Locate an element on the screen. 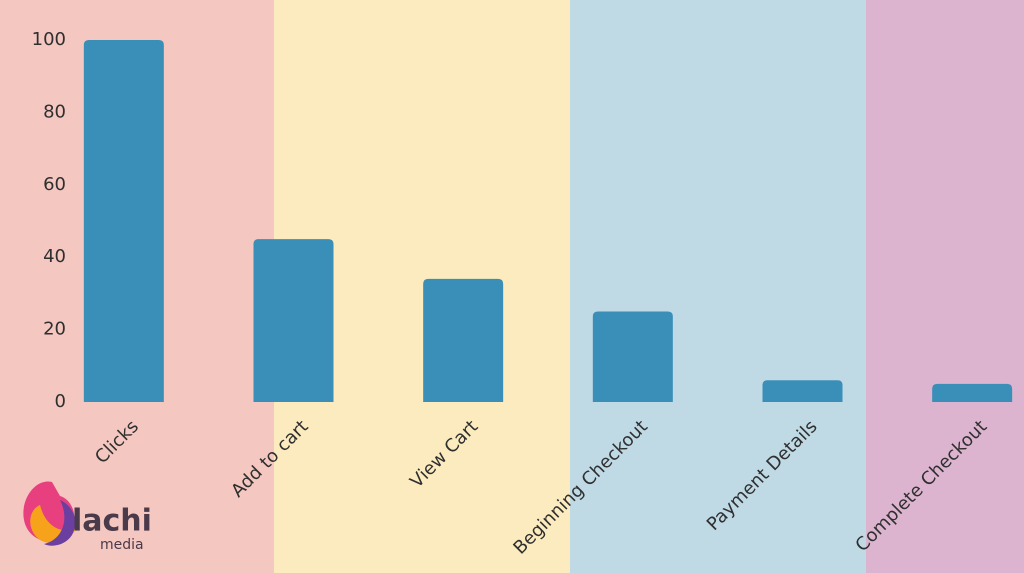 Image resolution: width=1024 pixels, height=573 pixels. y-tick-label: 80 is located at coordinates (54, 111).